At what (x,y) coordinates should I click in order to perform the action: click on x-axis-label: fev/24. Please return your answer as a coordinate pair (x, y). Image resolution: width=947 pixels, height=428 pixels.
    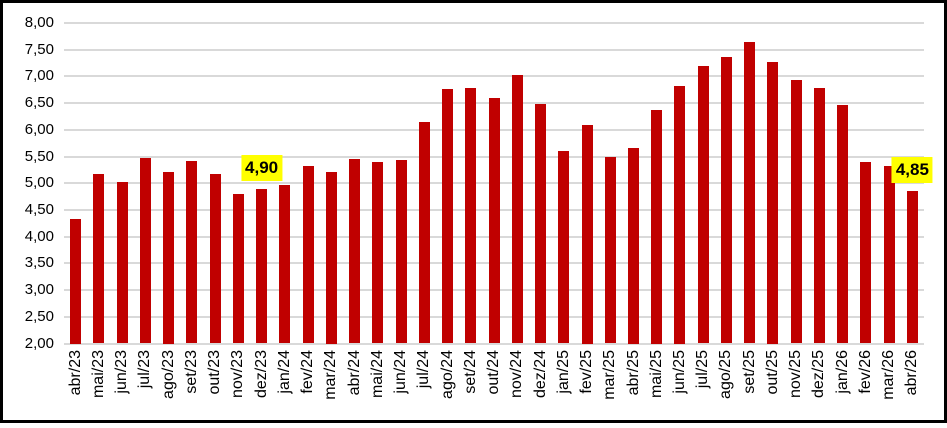
    Looking at the image, I should click on (308, 372).